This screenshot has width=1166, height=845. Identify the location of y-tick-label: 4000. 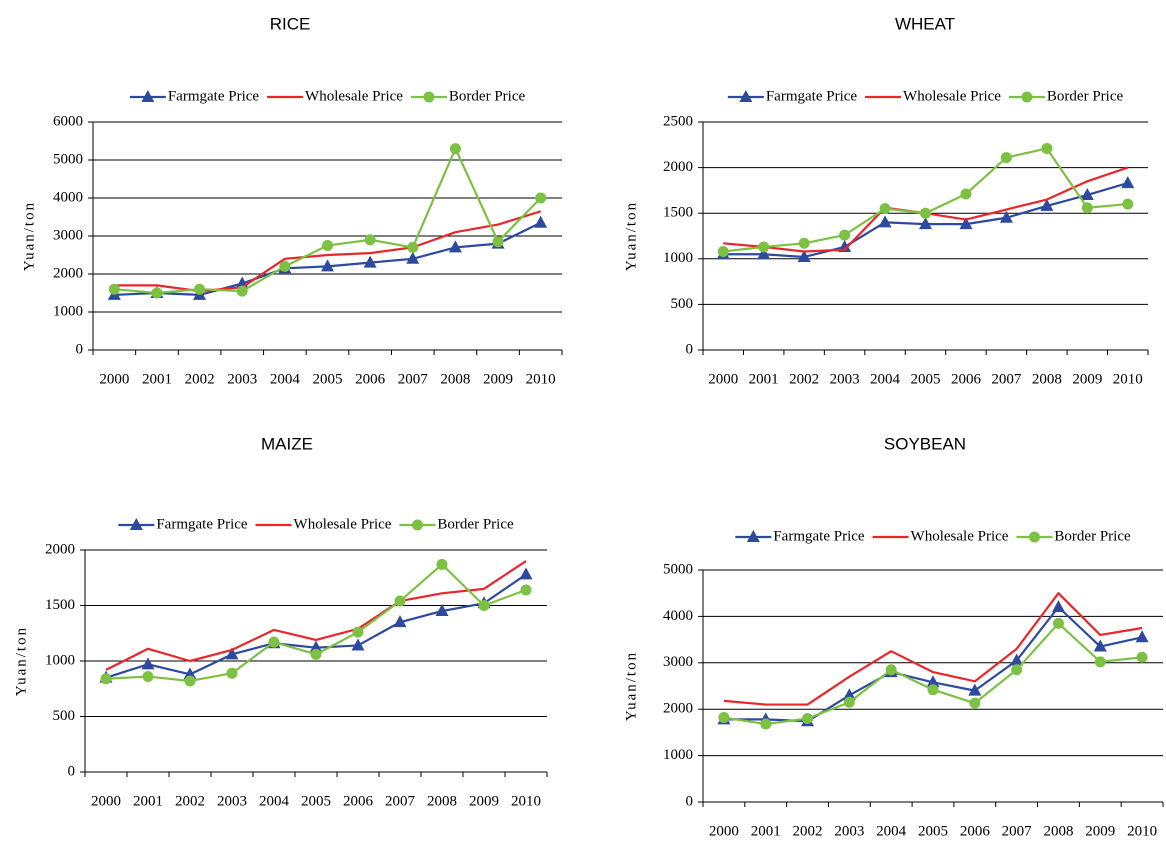
(68, 197).